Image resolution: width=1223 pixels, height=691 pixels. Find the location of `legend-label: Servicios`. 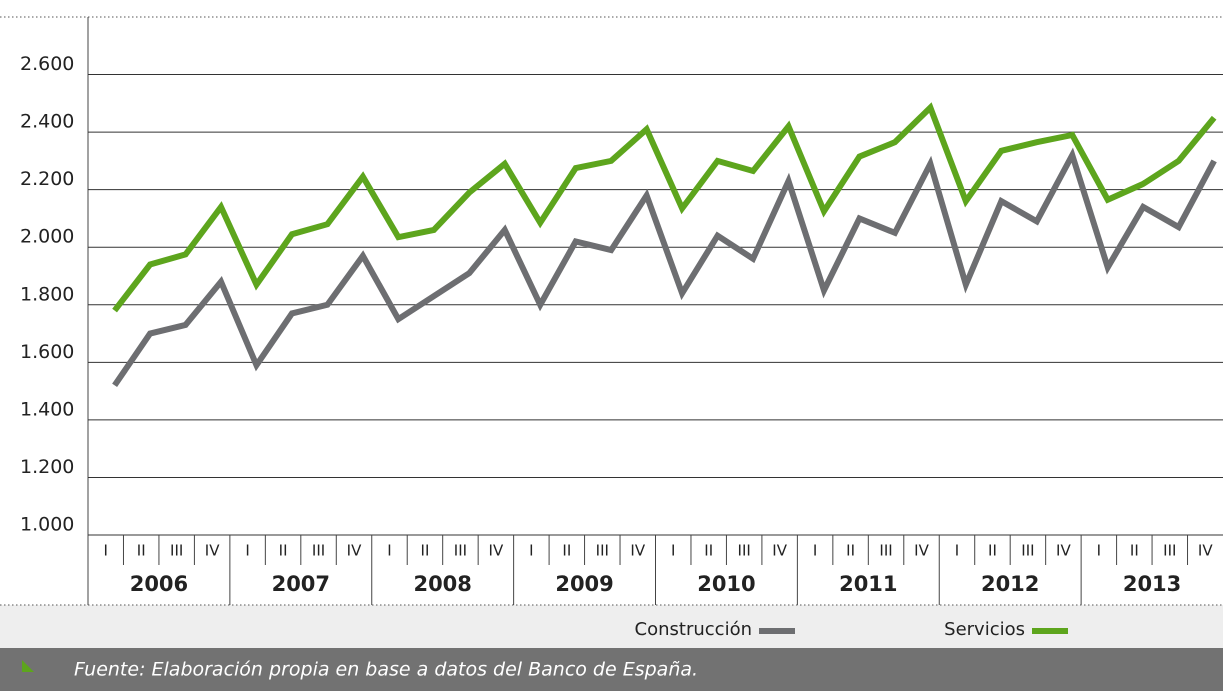

legend-label: Servicios is located at coordinates (984, 629).